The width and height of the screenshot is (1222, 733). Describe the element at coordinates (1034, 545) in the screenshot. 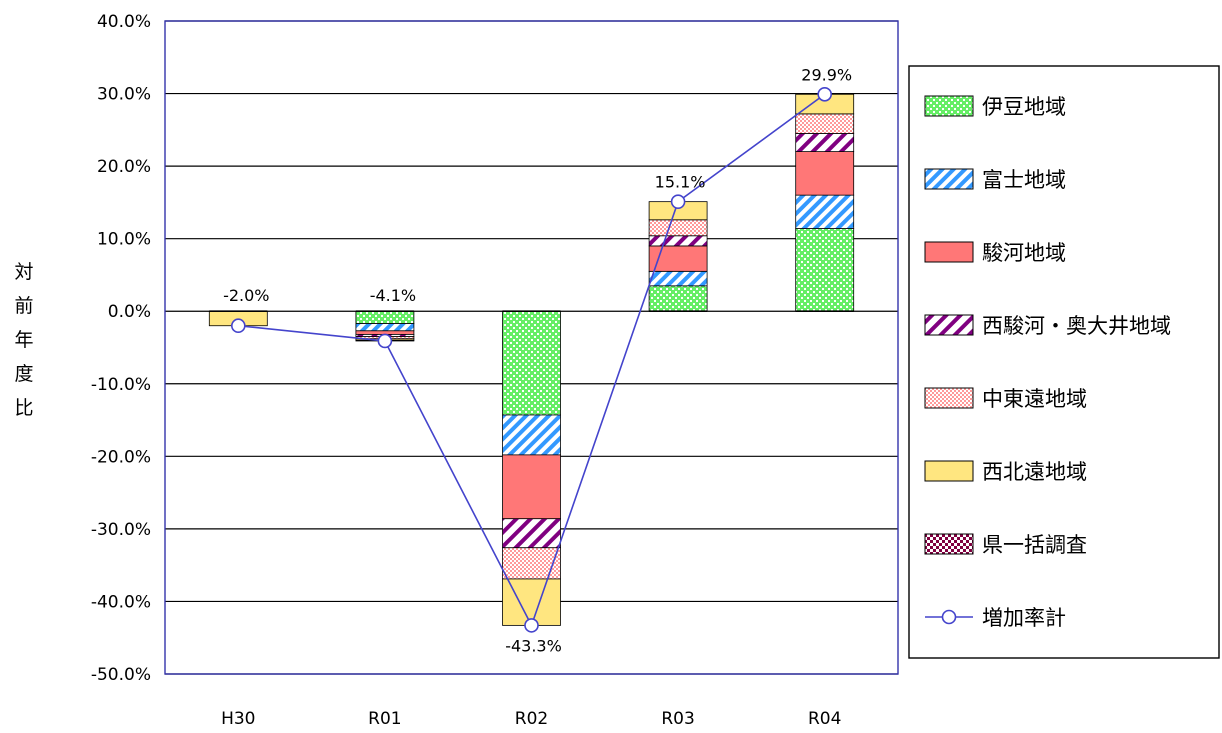

I see `legend-label-6: 県一括調査` at that location.